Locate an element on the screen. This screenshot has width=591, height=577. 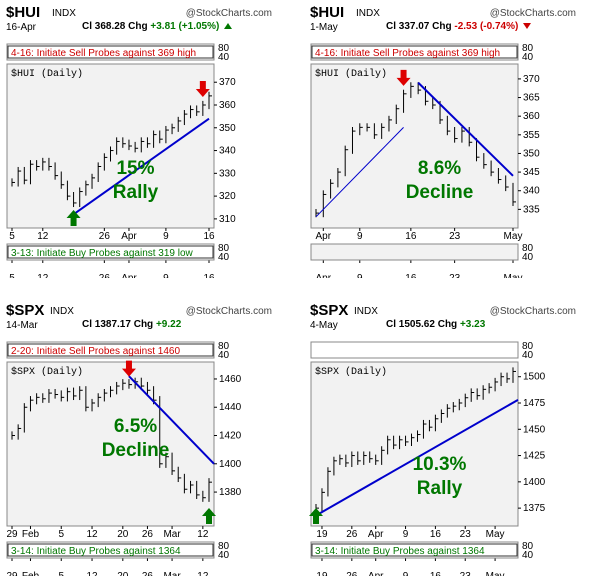
top-indicator-text: 2-20: Initiate Sell Probes against 1460 is located at coordinates (95, 351).